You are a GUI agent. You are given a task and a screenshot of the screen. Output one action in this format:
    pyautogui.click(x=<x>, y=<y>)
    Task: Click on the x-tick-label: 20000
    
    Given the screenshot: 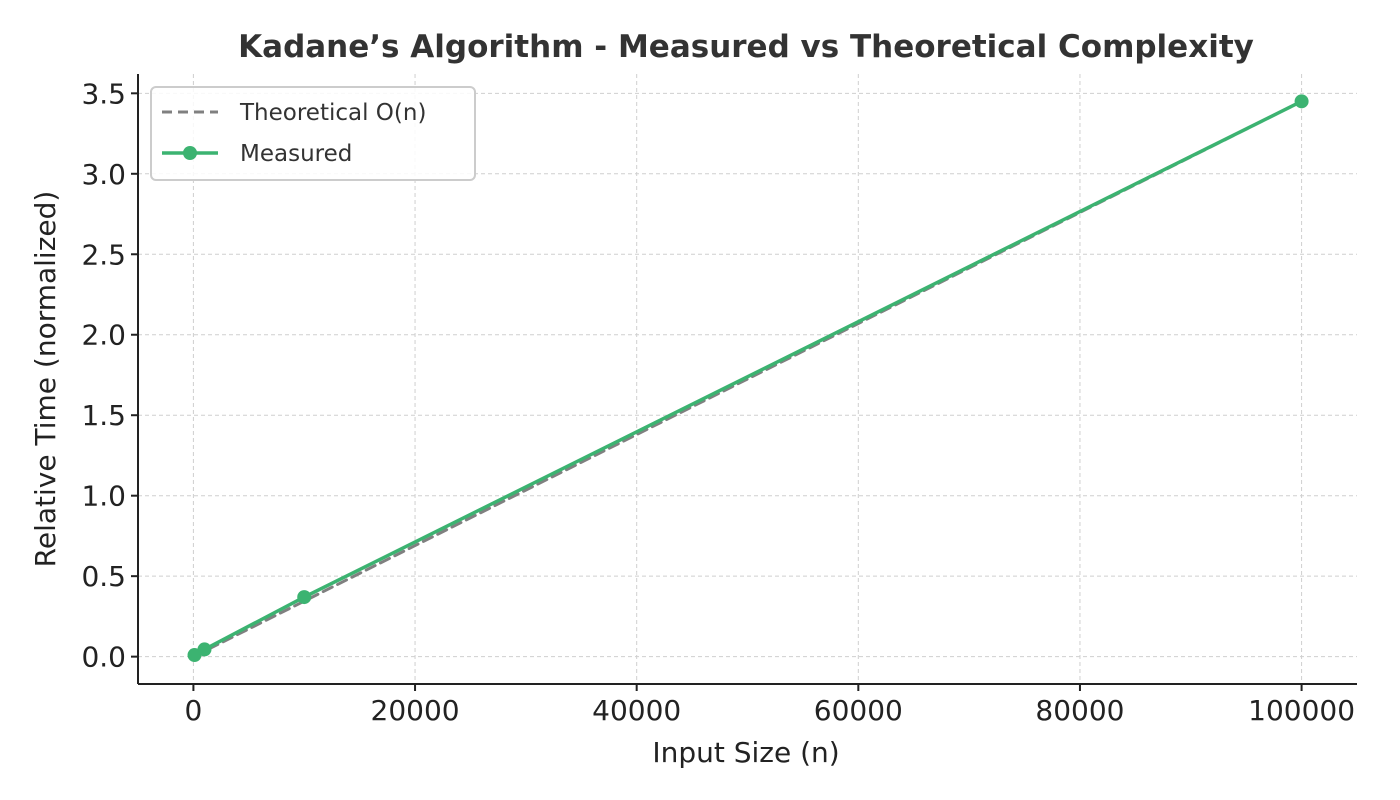 What is the action you would take?
    pyautogui.click(x=415, y=710)
    